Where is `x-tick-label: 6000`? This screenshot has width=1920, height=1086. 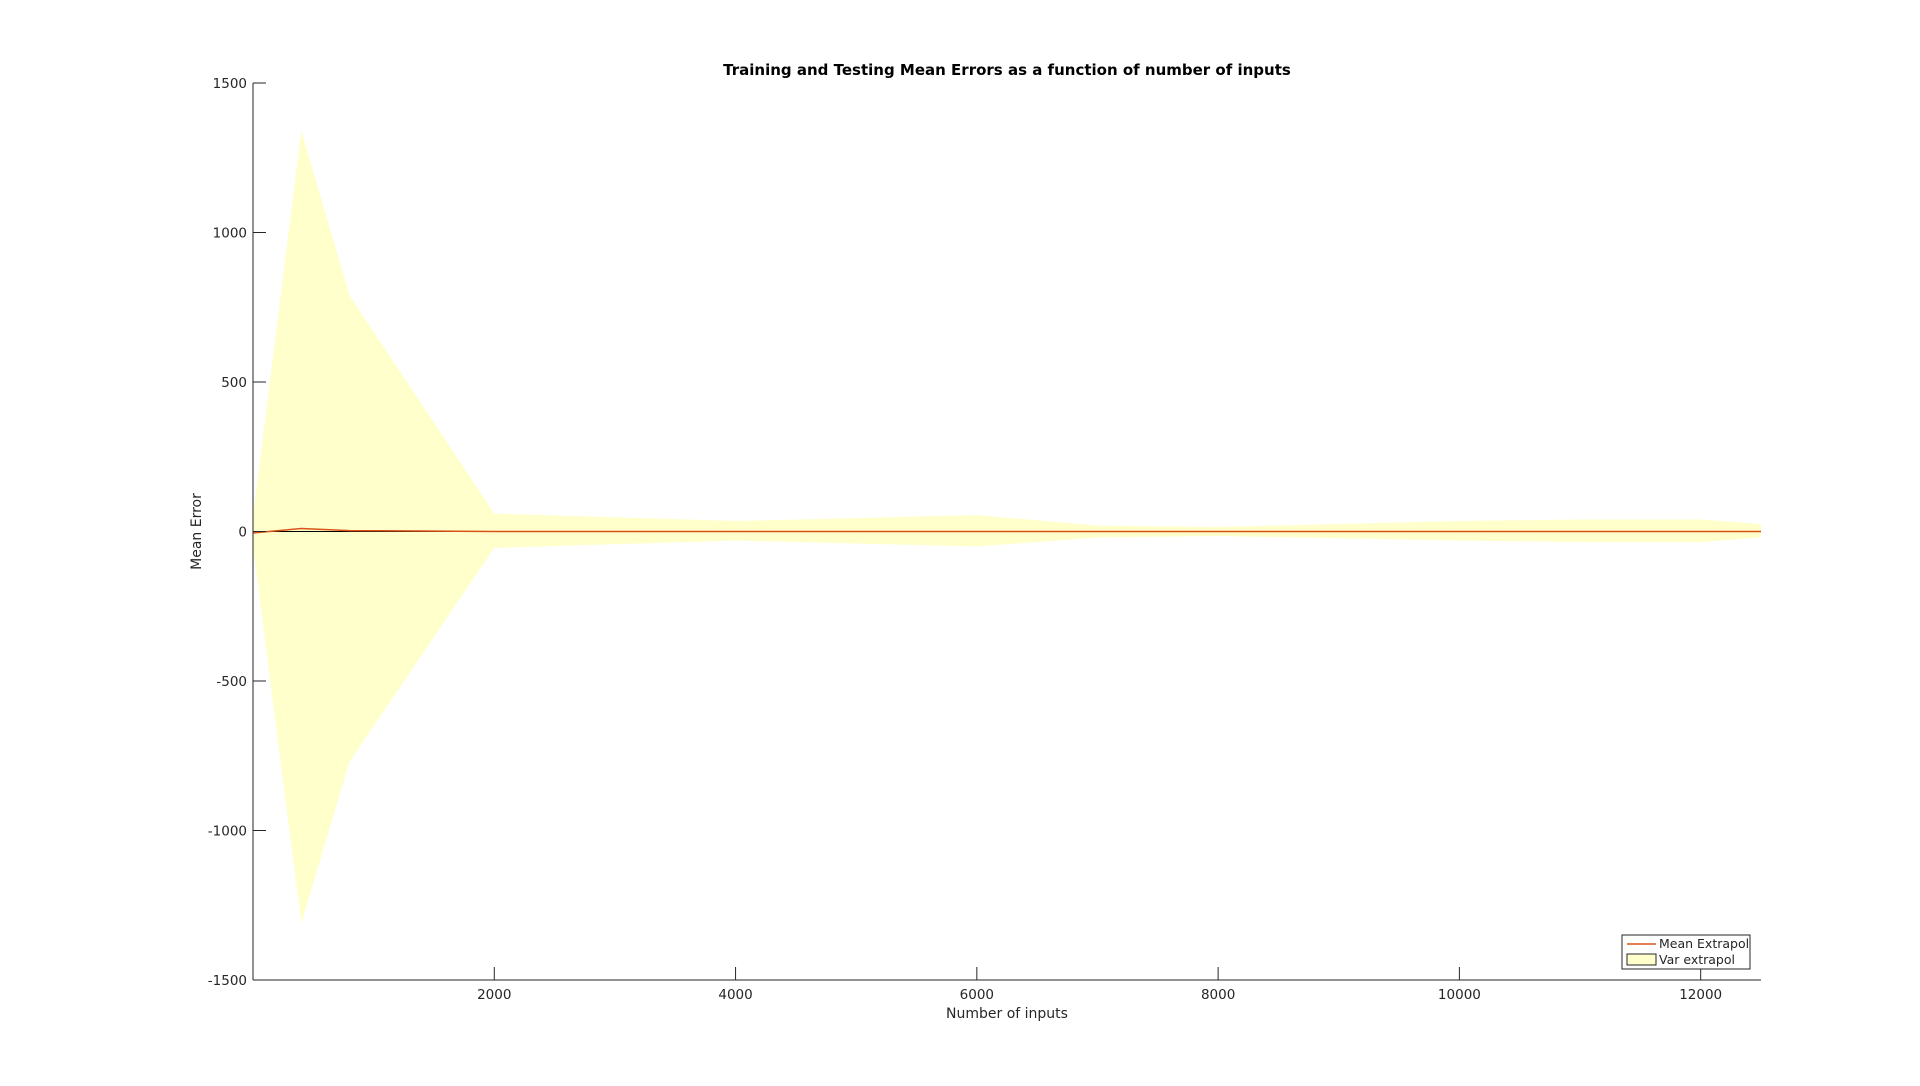
x-tick-label: 6000 is located at coordinates (977, 995).